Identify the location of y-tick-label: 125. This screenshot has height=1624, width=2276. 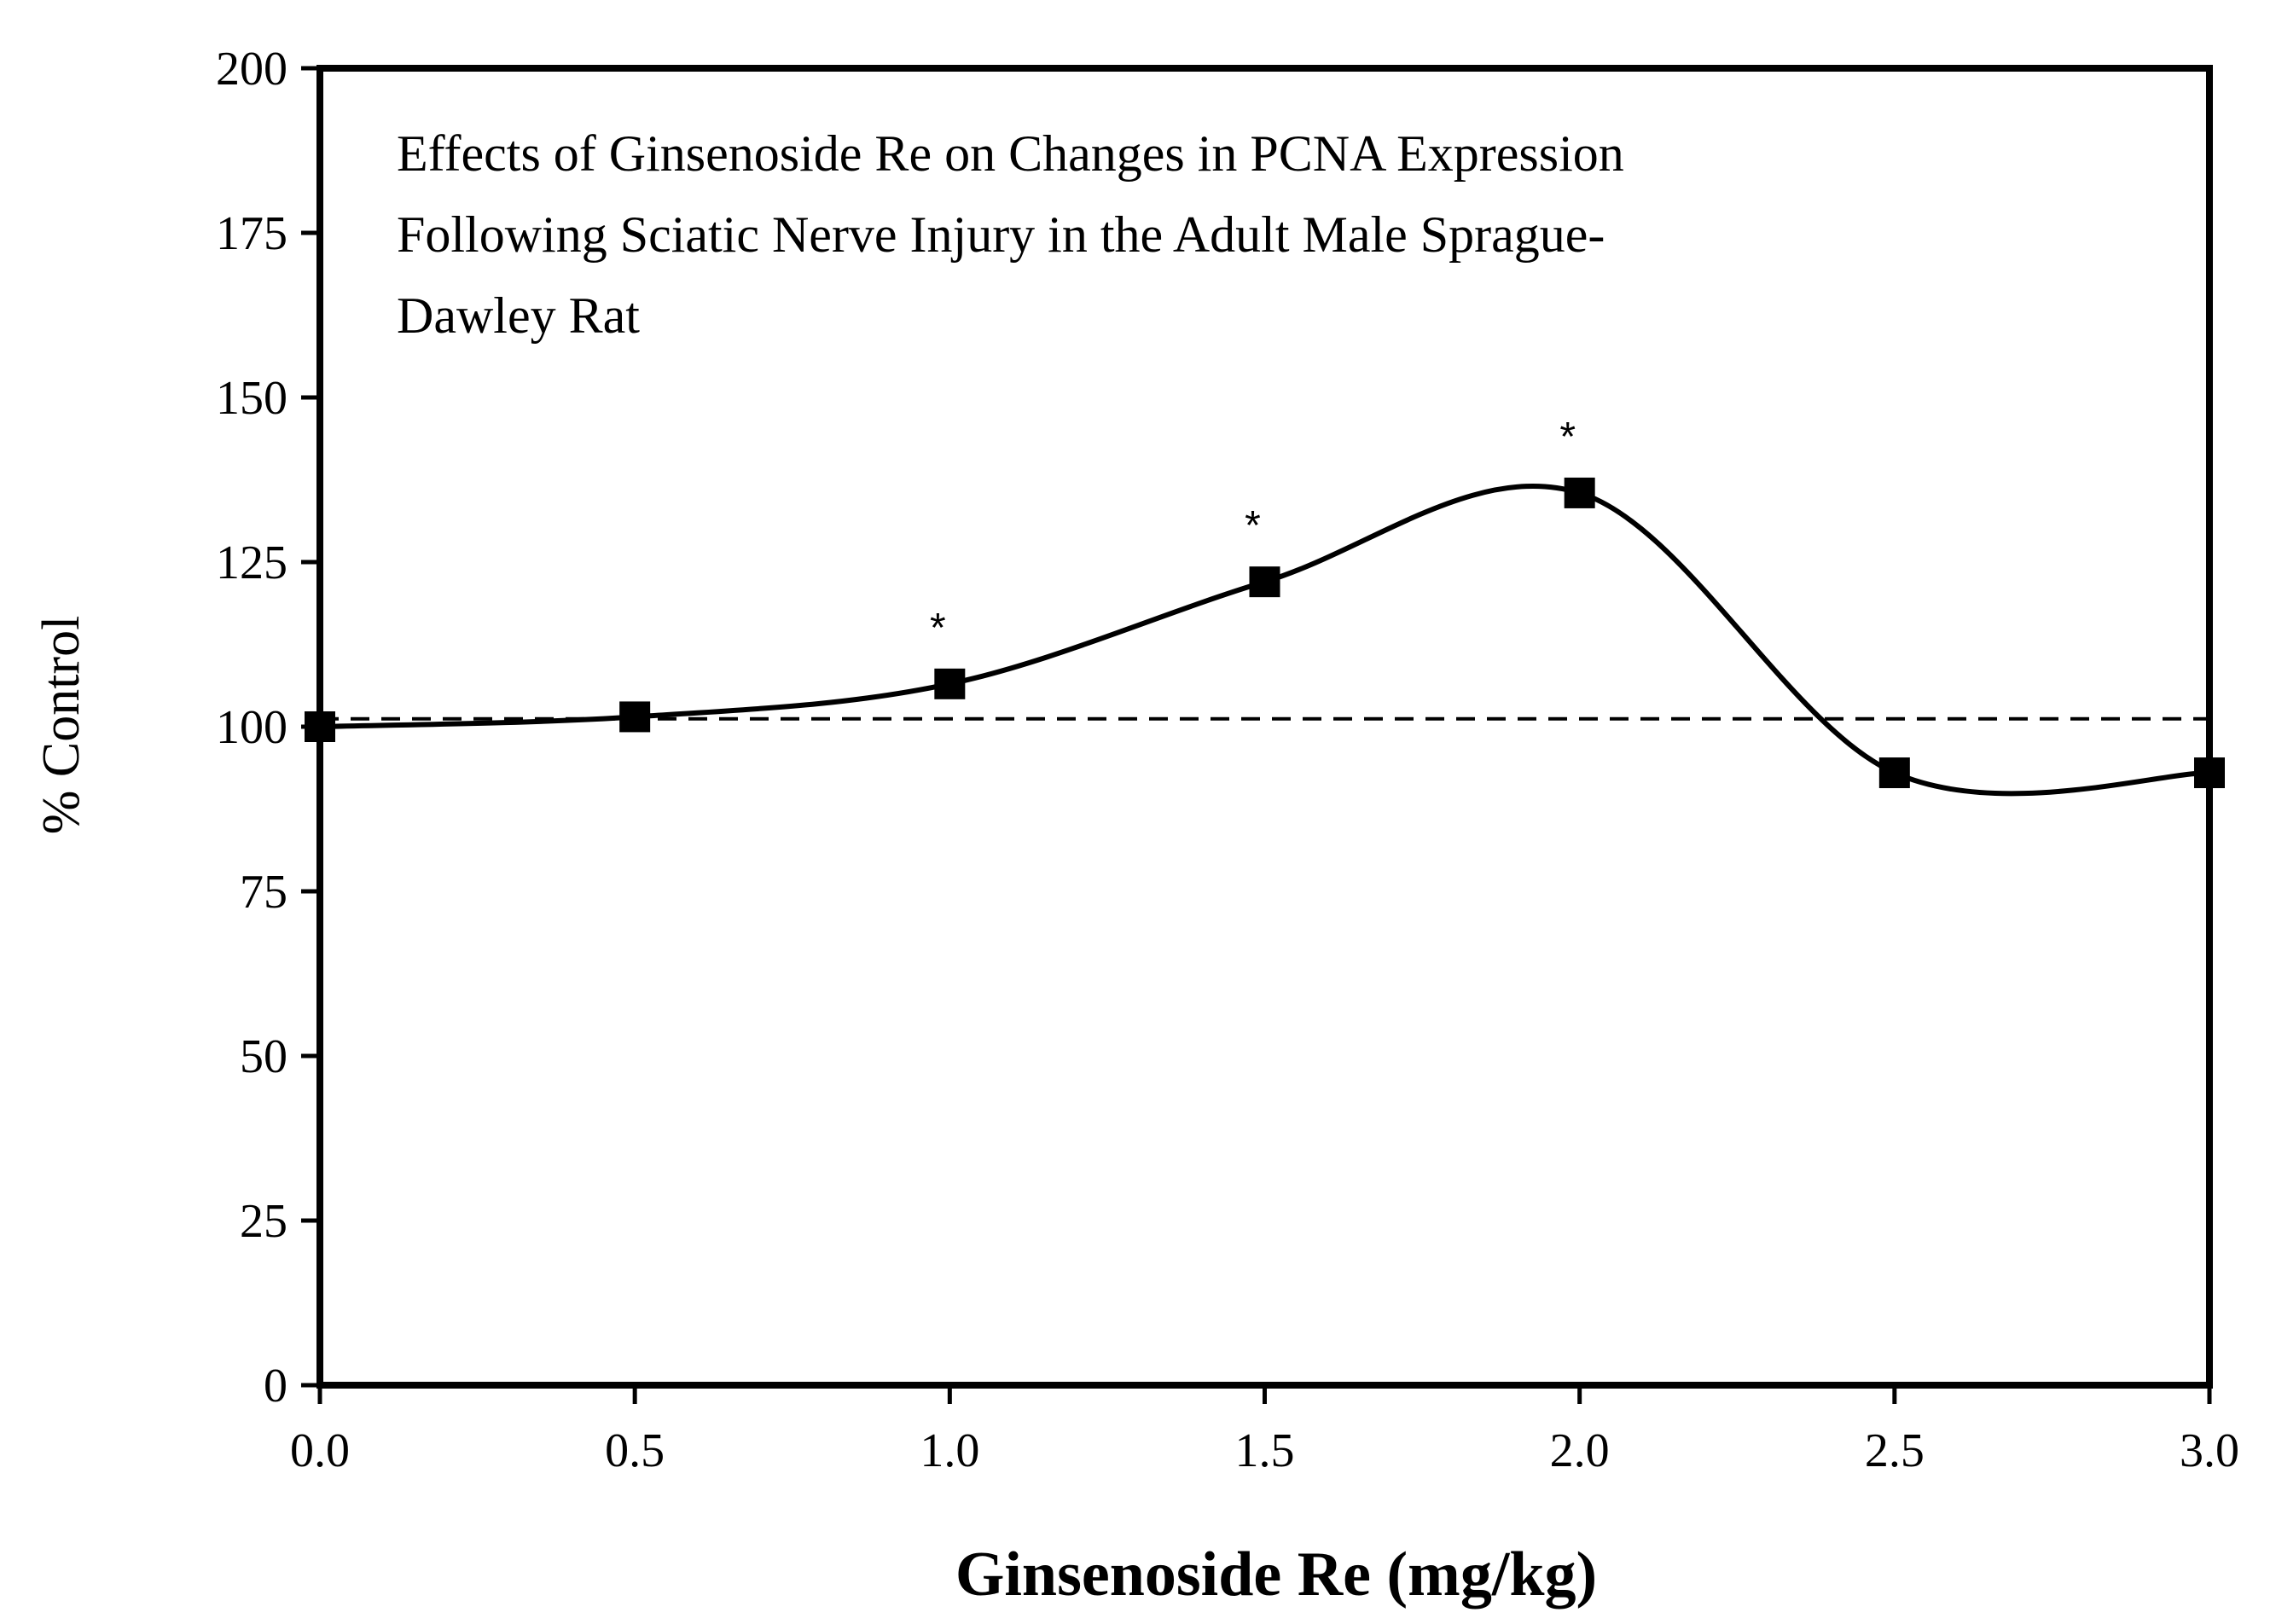
(252, 562).